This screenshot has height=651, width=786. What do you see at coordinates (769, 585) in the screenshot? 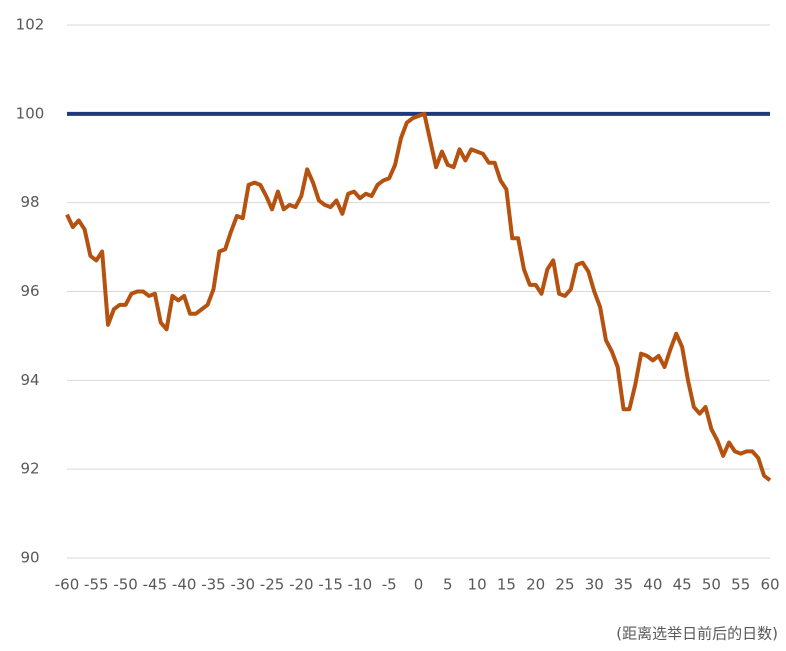
I see `x-tick-label: 60` at bounding box center [769, 585].